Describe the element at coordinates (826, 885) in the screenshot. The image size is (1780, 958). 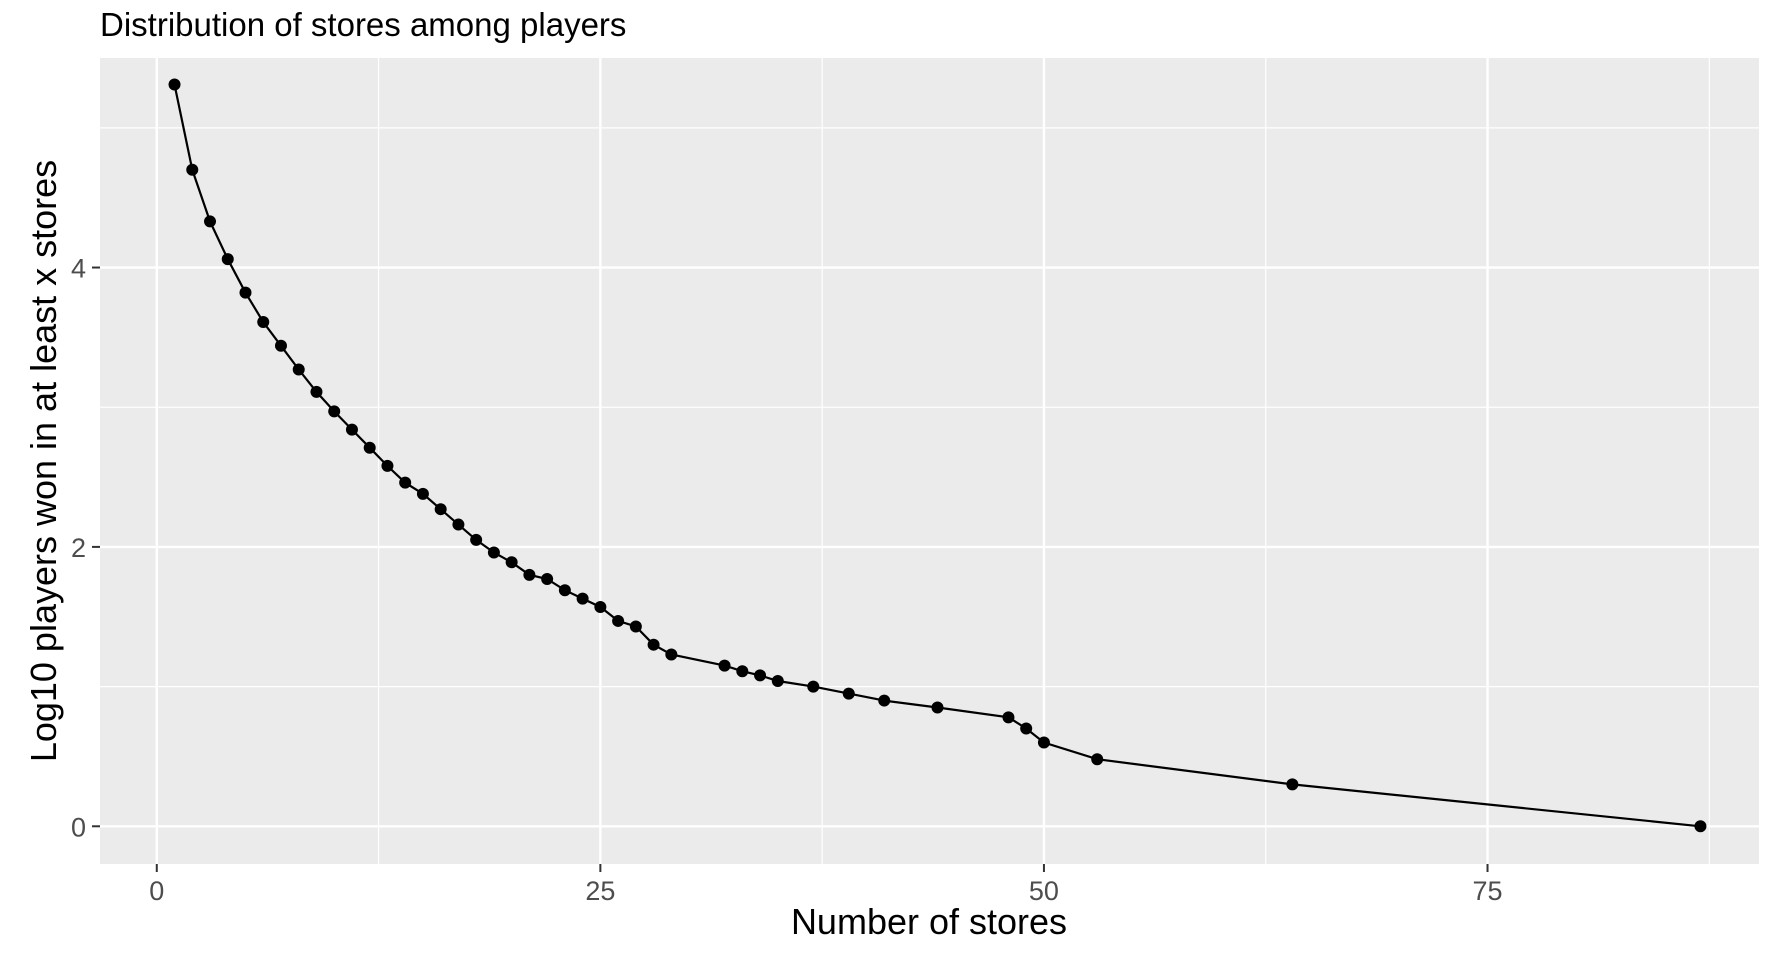
I see `x-axis: 0 25 50 75` at that location.